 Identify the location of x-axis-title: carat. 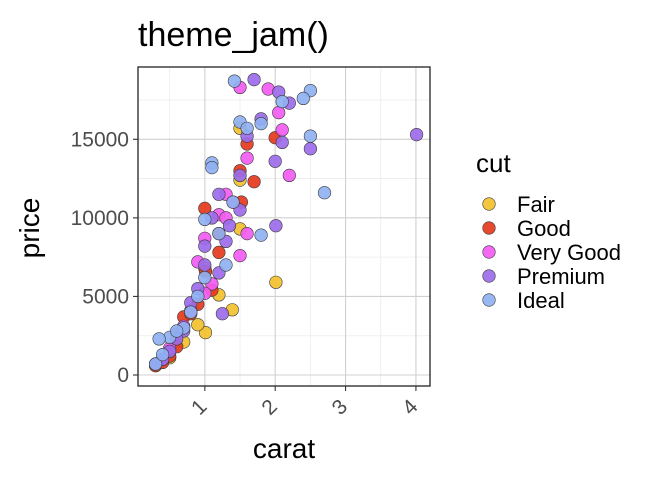
(284, 448).